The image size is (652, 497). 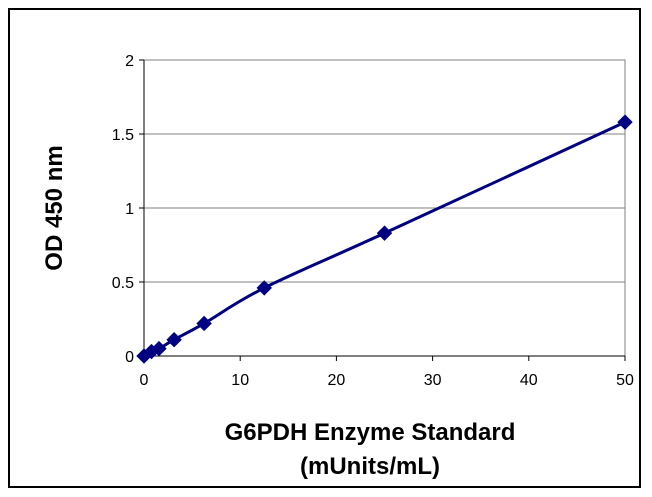 I want to click on x-axis-title-line-1: G6PDH Enzyme Standard, so click(x=370, y=432).